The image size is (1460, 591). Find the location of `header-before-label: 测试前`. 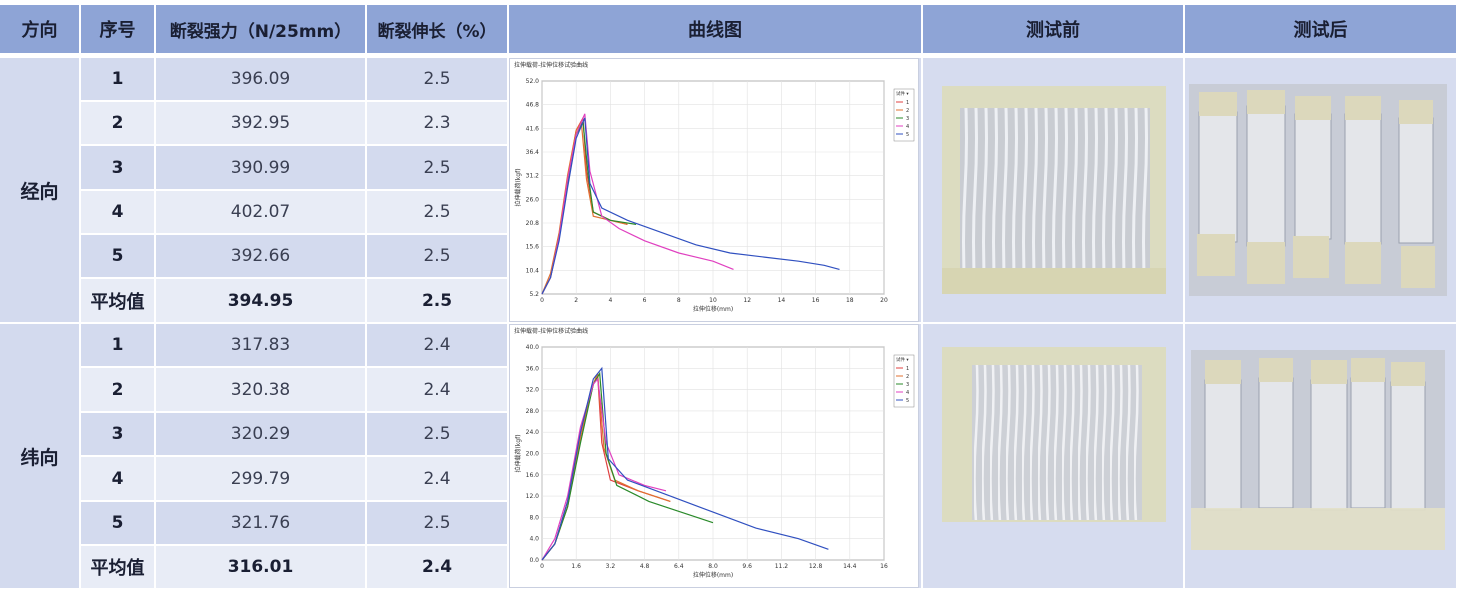

header-before-label: 测试前 is located at coordinates (1053, 30).